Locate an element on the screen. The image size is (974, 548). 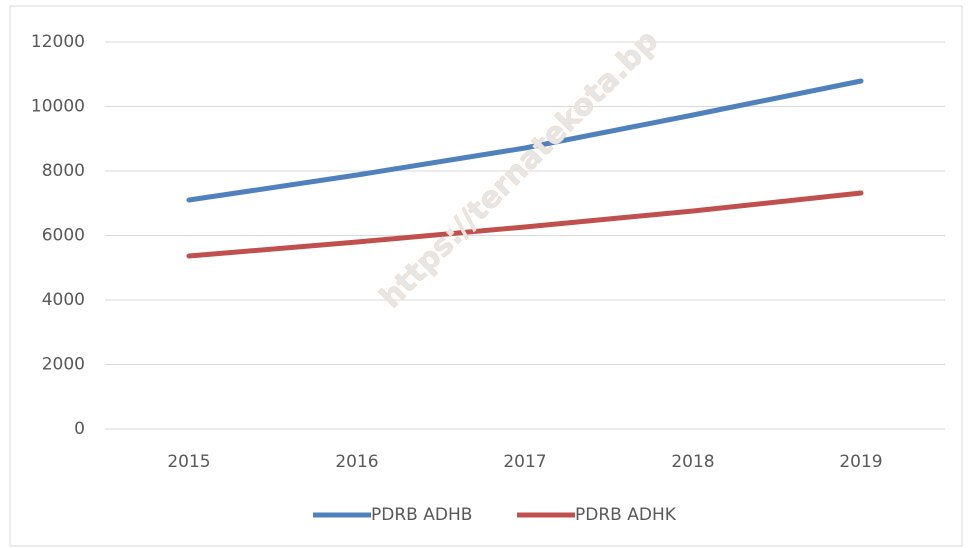
y-tick-label: 10000 is located at coordinates (58, 107).